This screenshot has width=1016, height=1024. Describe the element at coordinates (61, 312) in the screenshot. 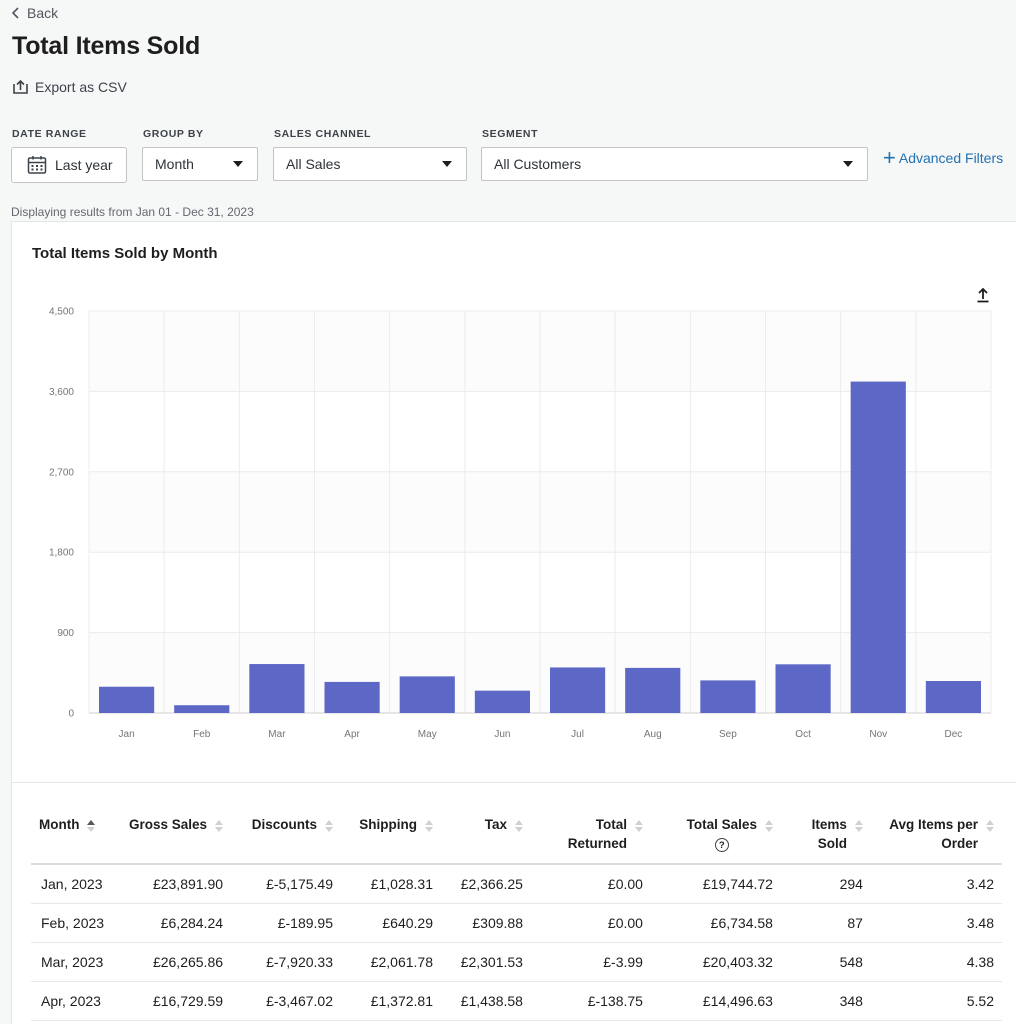

I see `y-tick-label: 4,500` at that location.